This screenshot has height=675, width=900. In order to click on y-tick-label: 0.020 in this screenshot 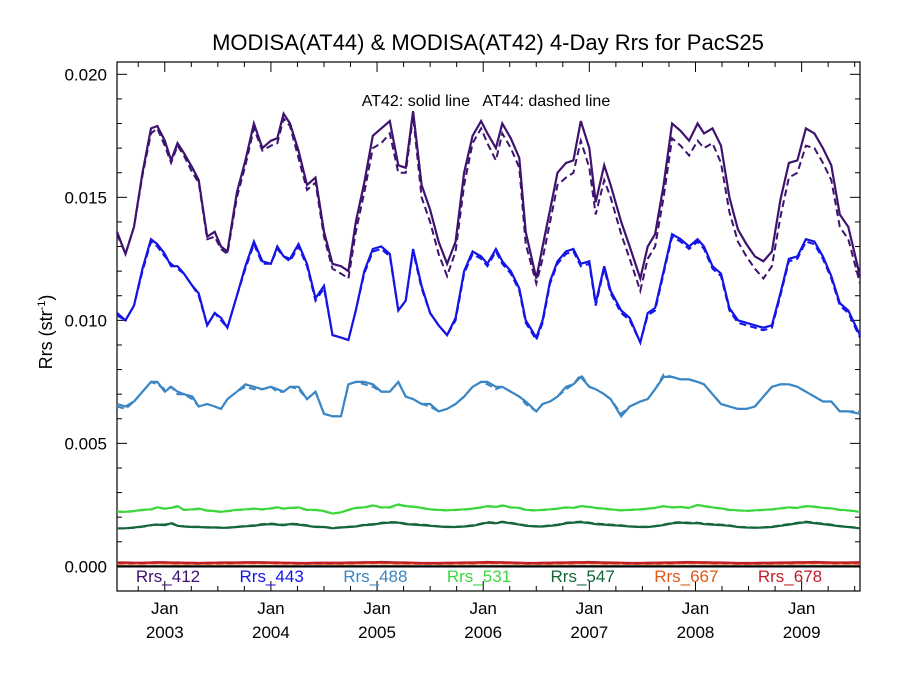, I will do `click(85, 74)`.